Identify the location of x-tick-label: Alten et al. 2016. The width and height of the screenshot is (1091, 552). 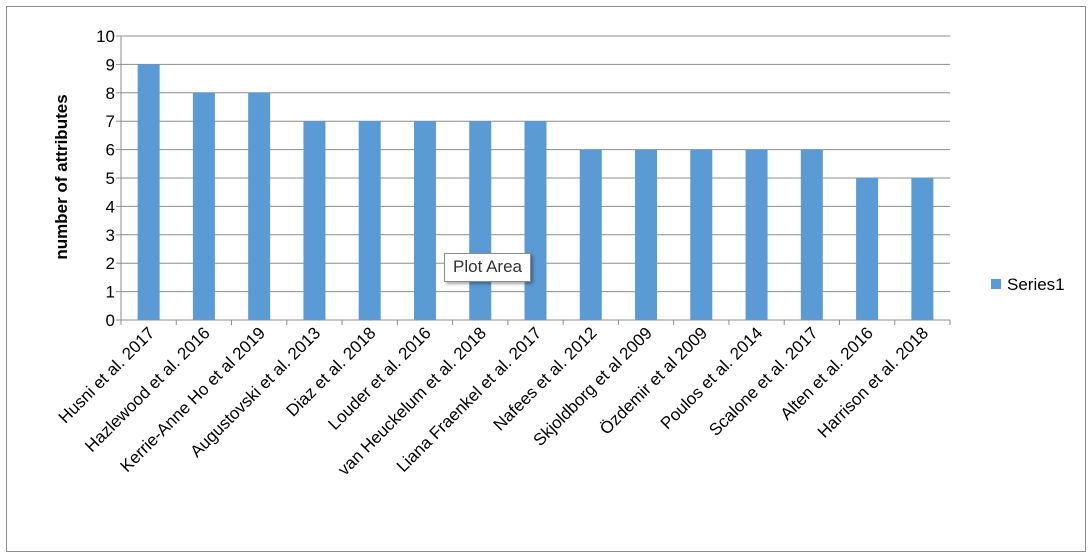
(827, 373).